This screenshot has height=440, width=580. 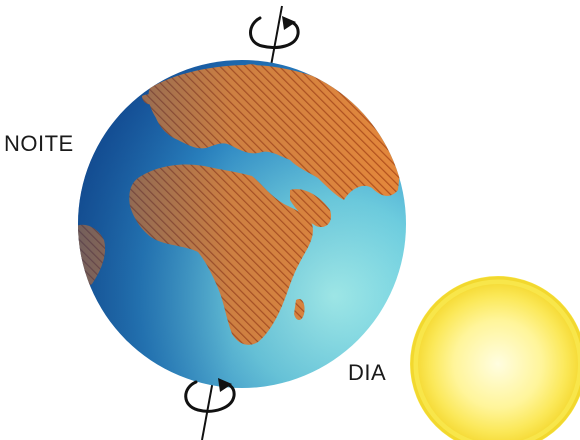 What do you see at coordinates (495, 358) in the screenshot?
I see `sun` at bounding box center [495, 358].